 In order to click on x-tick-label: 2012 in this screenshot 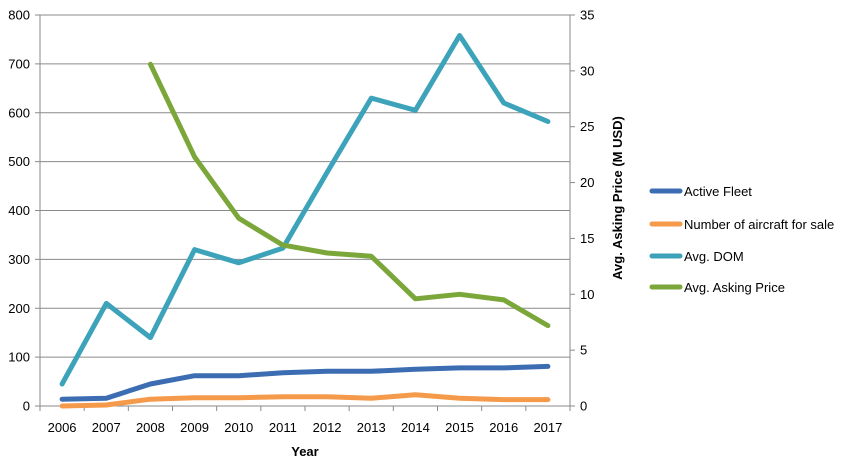, I will do `click(327, 427)`.